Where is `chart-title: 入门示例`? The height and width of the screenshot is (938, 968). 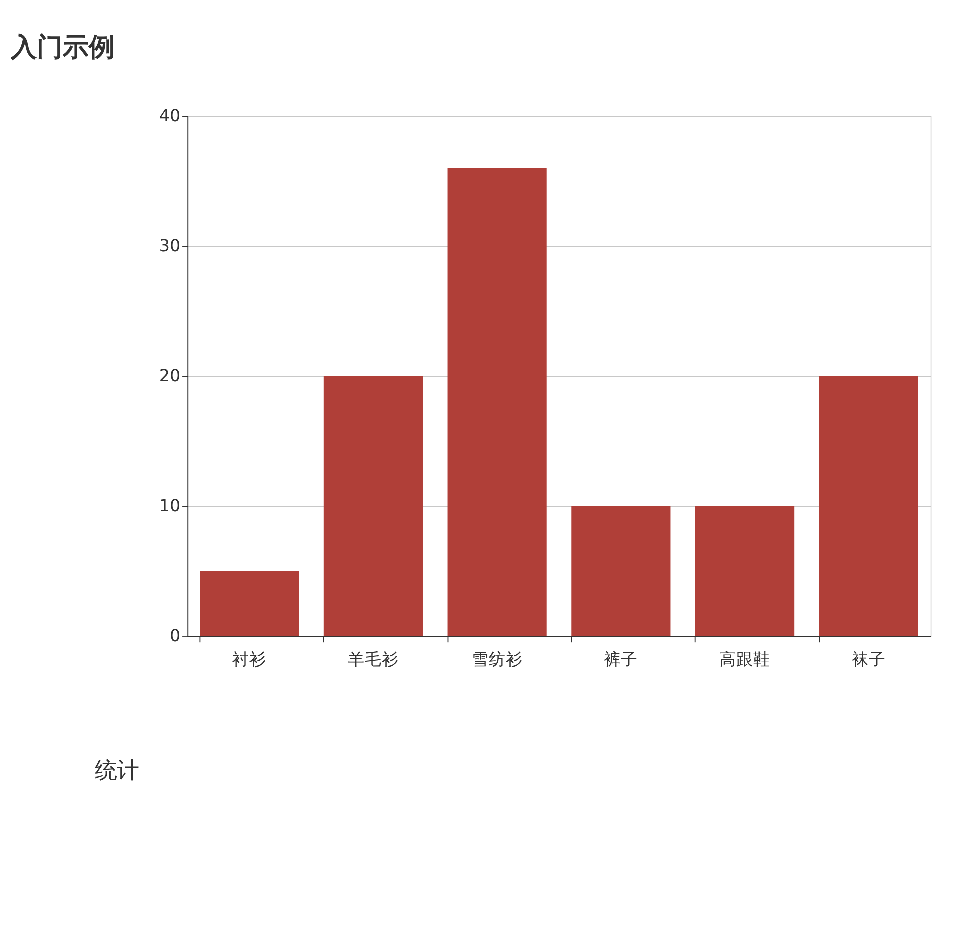
chart-title: 入门示例 is located at coordinates (63, 47).